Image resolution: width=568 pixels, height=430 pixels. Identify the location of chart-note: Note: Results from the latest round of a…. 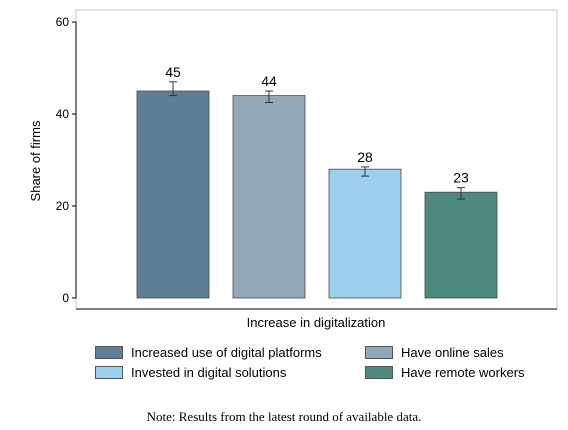
(284, 416).